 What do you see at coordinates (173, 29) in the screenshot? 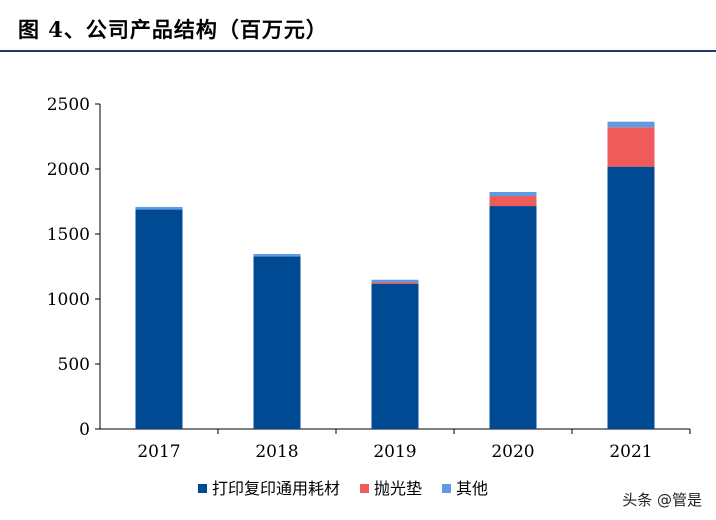
I see `chart-title: 图 4、公司产品结构（百万元）` at bounding box center [173, 29].